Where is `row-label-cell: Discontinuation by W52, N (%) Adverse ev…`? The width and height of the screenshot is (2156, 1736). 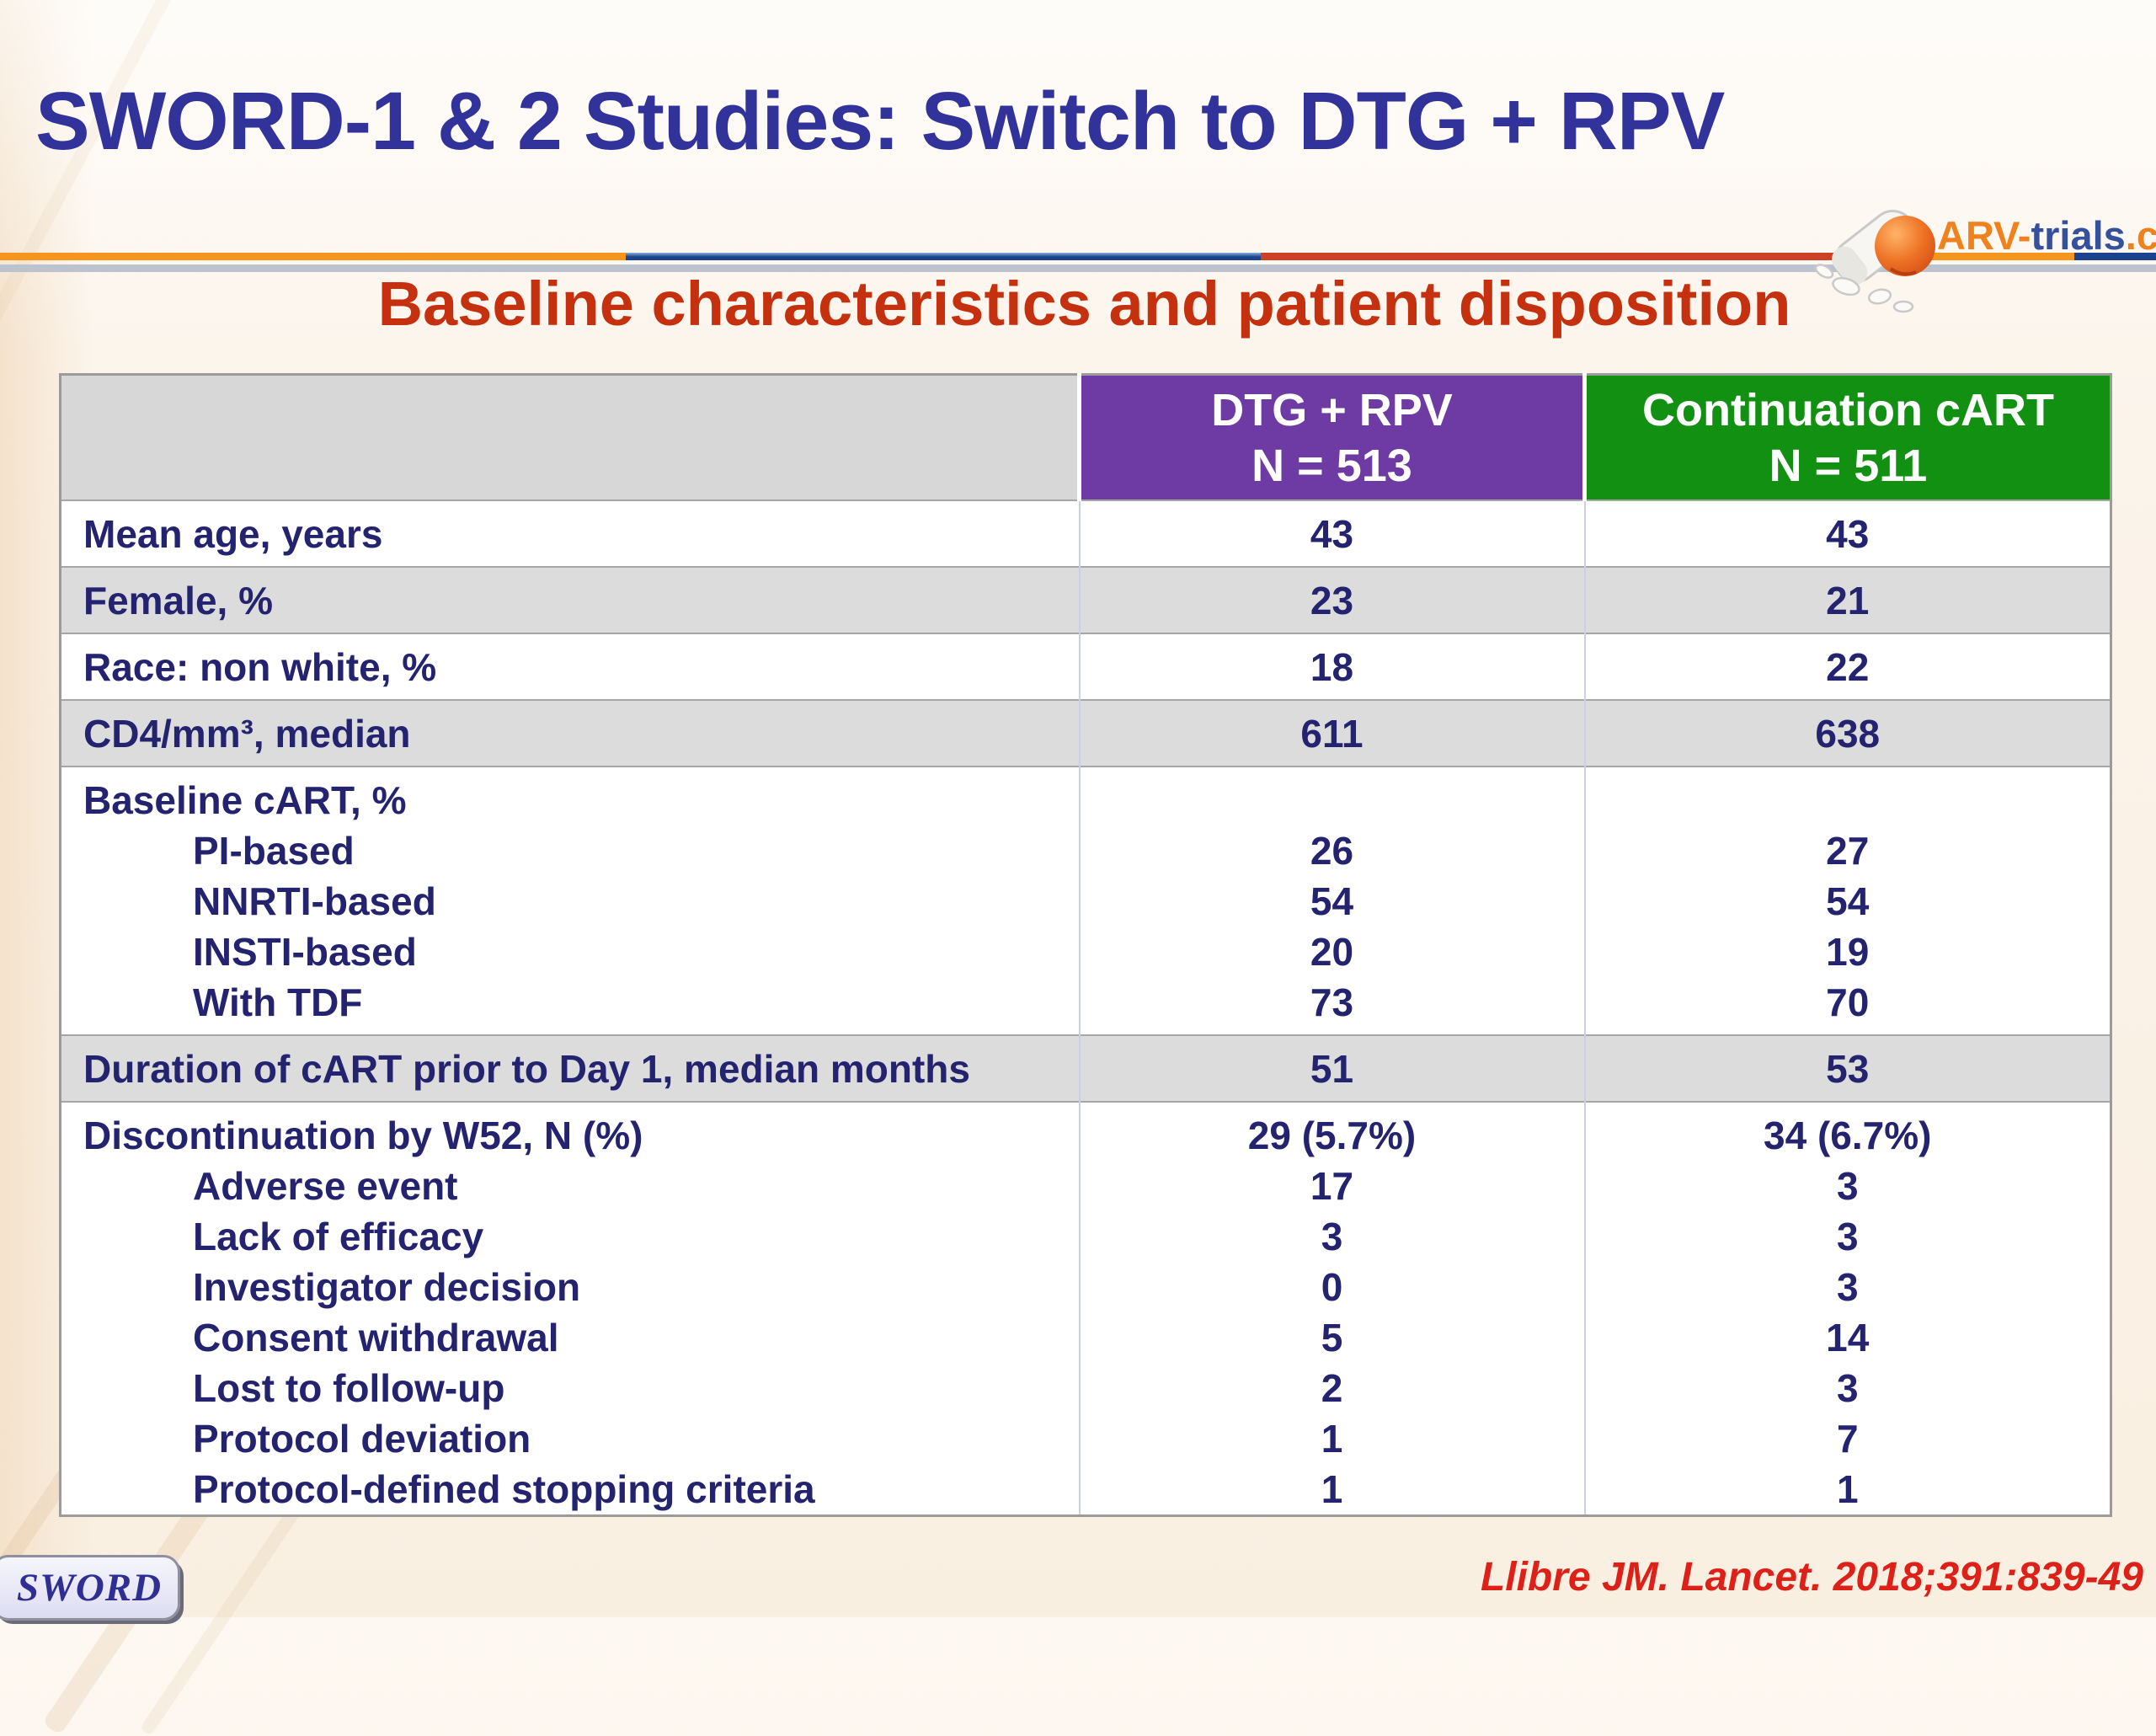 row-label-cell: Discontinuation by W52, N (%) Adverse ev… is located at coordinates (570, 1308).